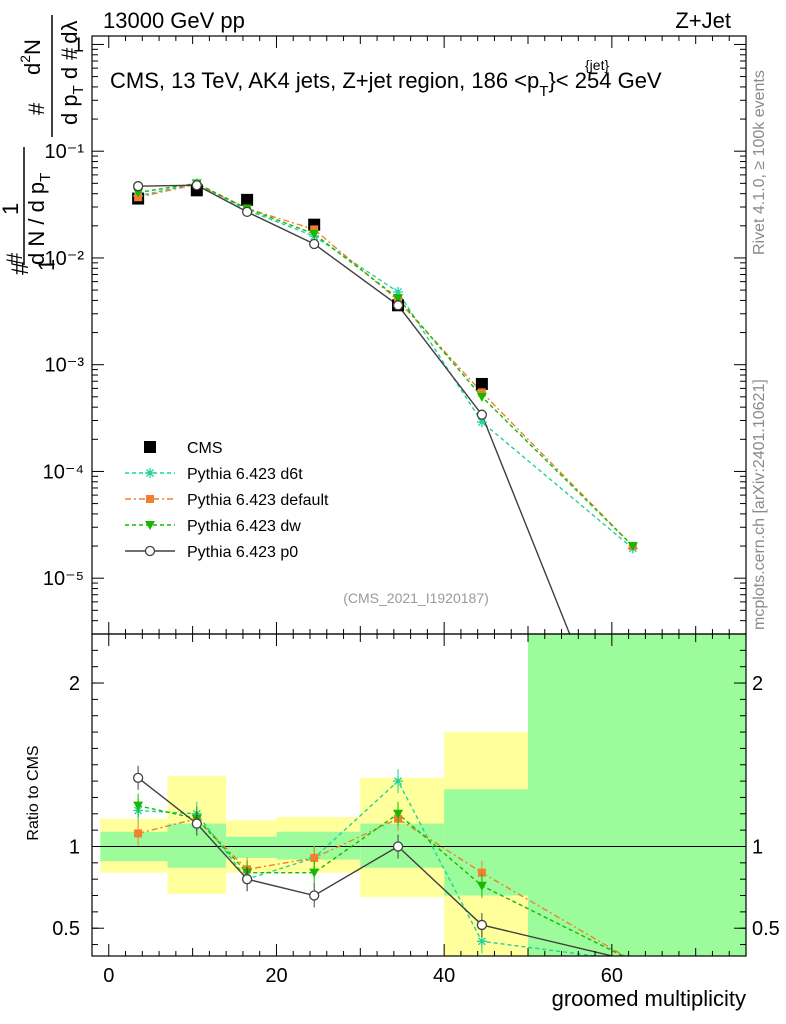 This screenshot has width=786, height=1024. I want to click on x-tick-label-2: 40, so click(444, 976).